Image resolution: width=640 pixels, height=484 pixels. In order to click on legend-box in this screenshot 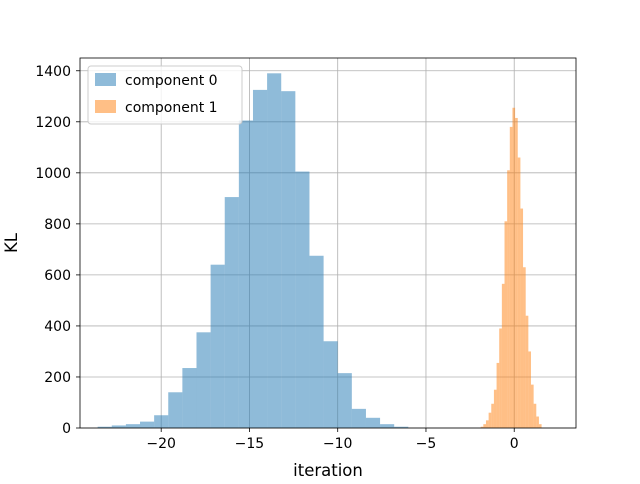, I will do `click(165, 95)`.